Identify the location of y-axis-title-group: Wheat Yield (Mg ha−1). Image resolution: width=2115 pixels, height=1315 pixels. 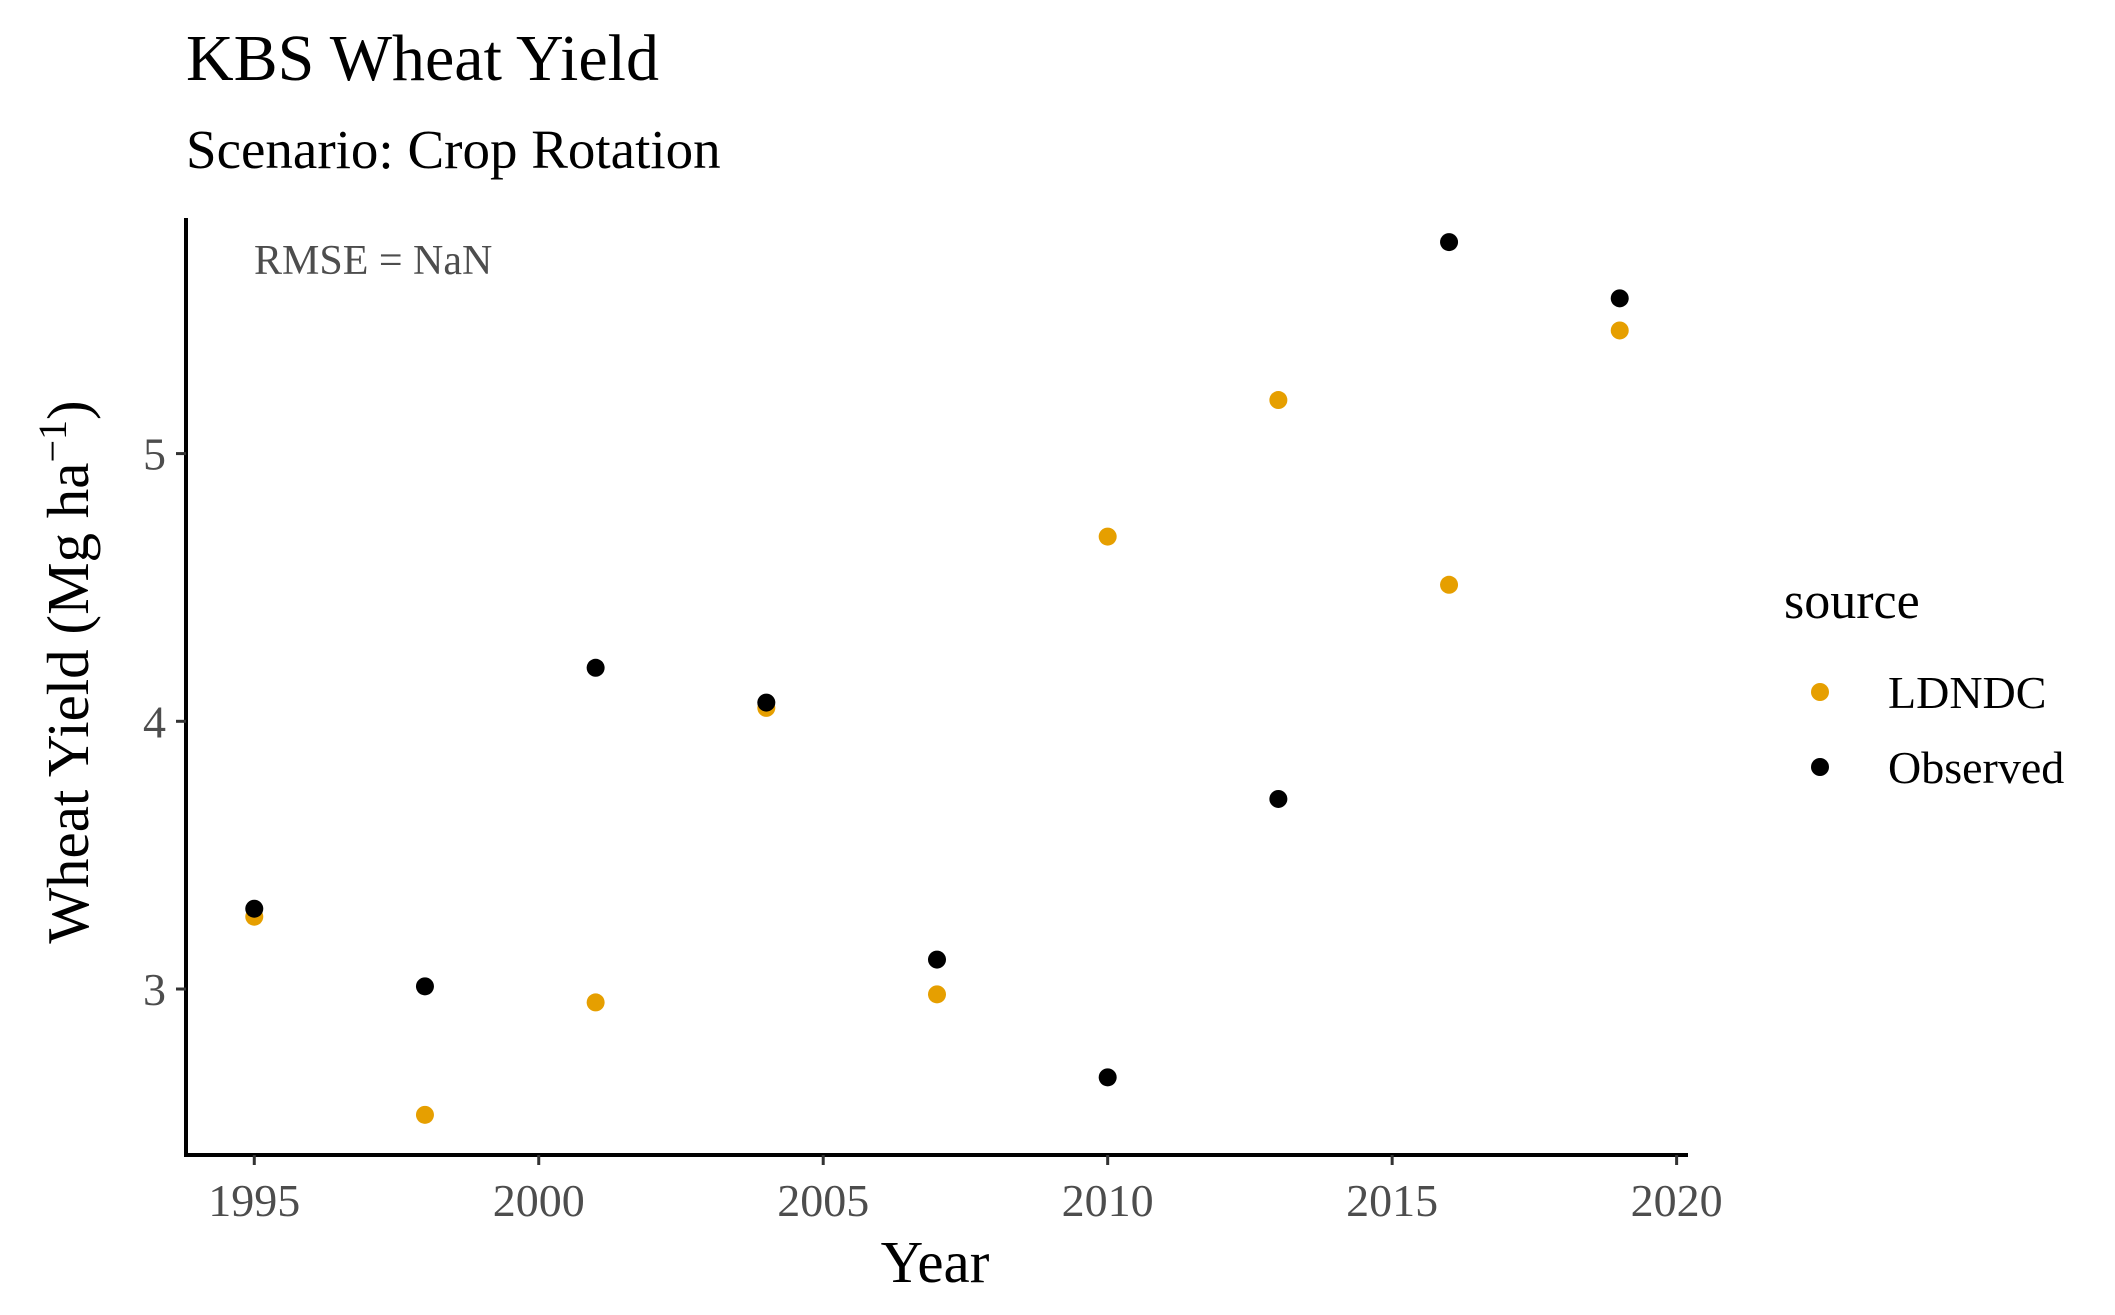
(65, 671).